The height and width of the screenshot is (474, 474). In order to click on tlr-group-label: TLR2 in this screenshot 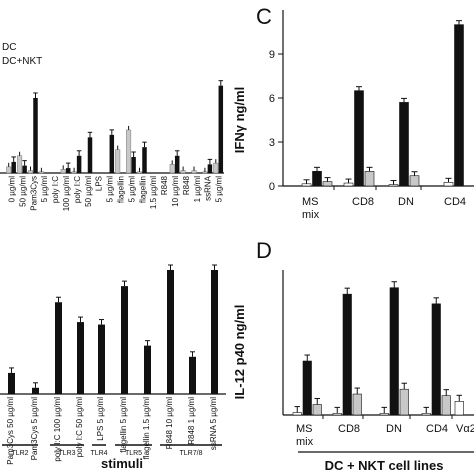, I will do `click(19, 453)`.